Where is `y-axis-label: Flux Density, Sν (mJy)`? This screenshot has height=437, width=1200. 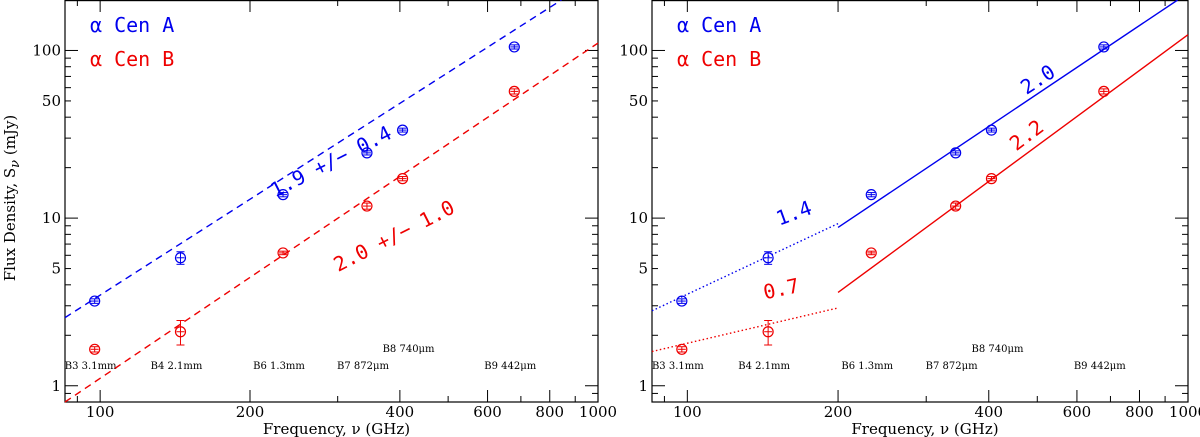 y-axis-label: Flux Density, Sν (mJy) is located at coordinates (12, 198).